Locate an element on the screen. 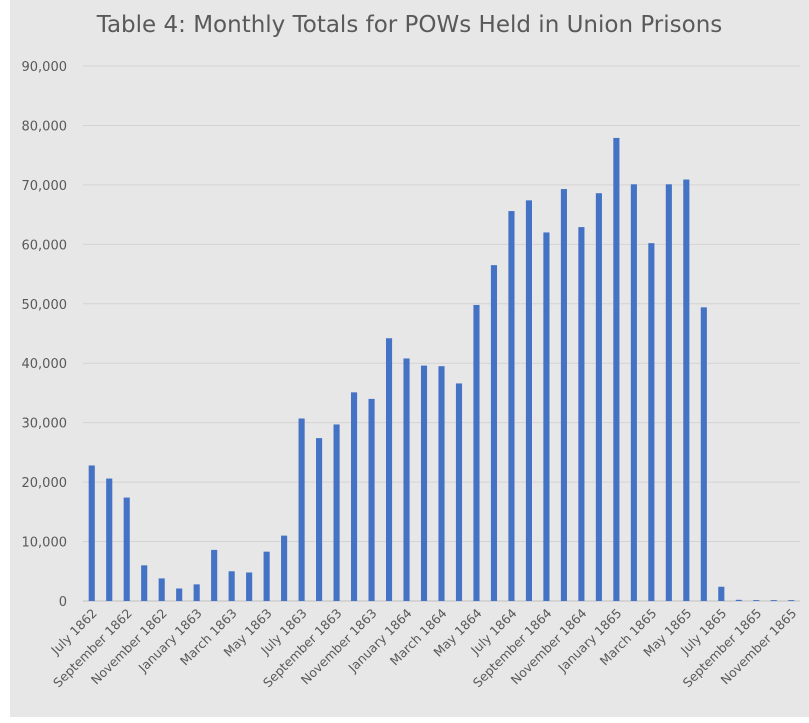  y-tick-label: 80,000 is located at coordinates (45, 126).